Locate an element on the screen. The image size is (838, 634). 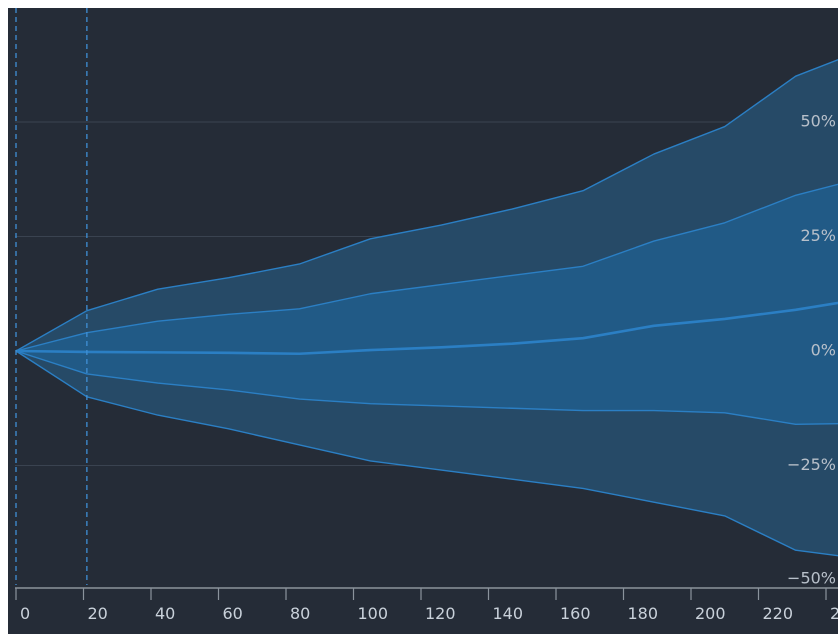
y-tick-label: −50% is located at coordinates (811, 578).